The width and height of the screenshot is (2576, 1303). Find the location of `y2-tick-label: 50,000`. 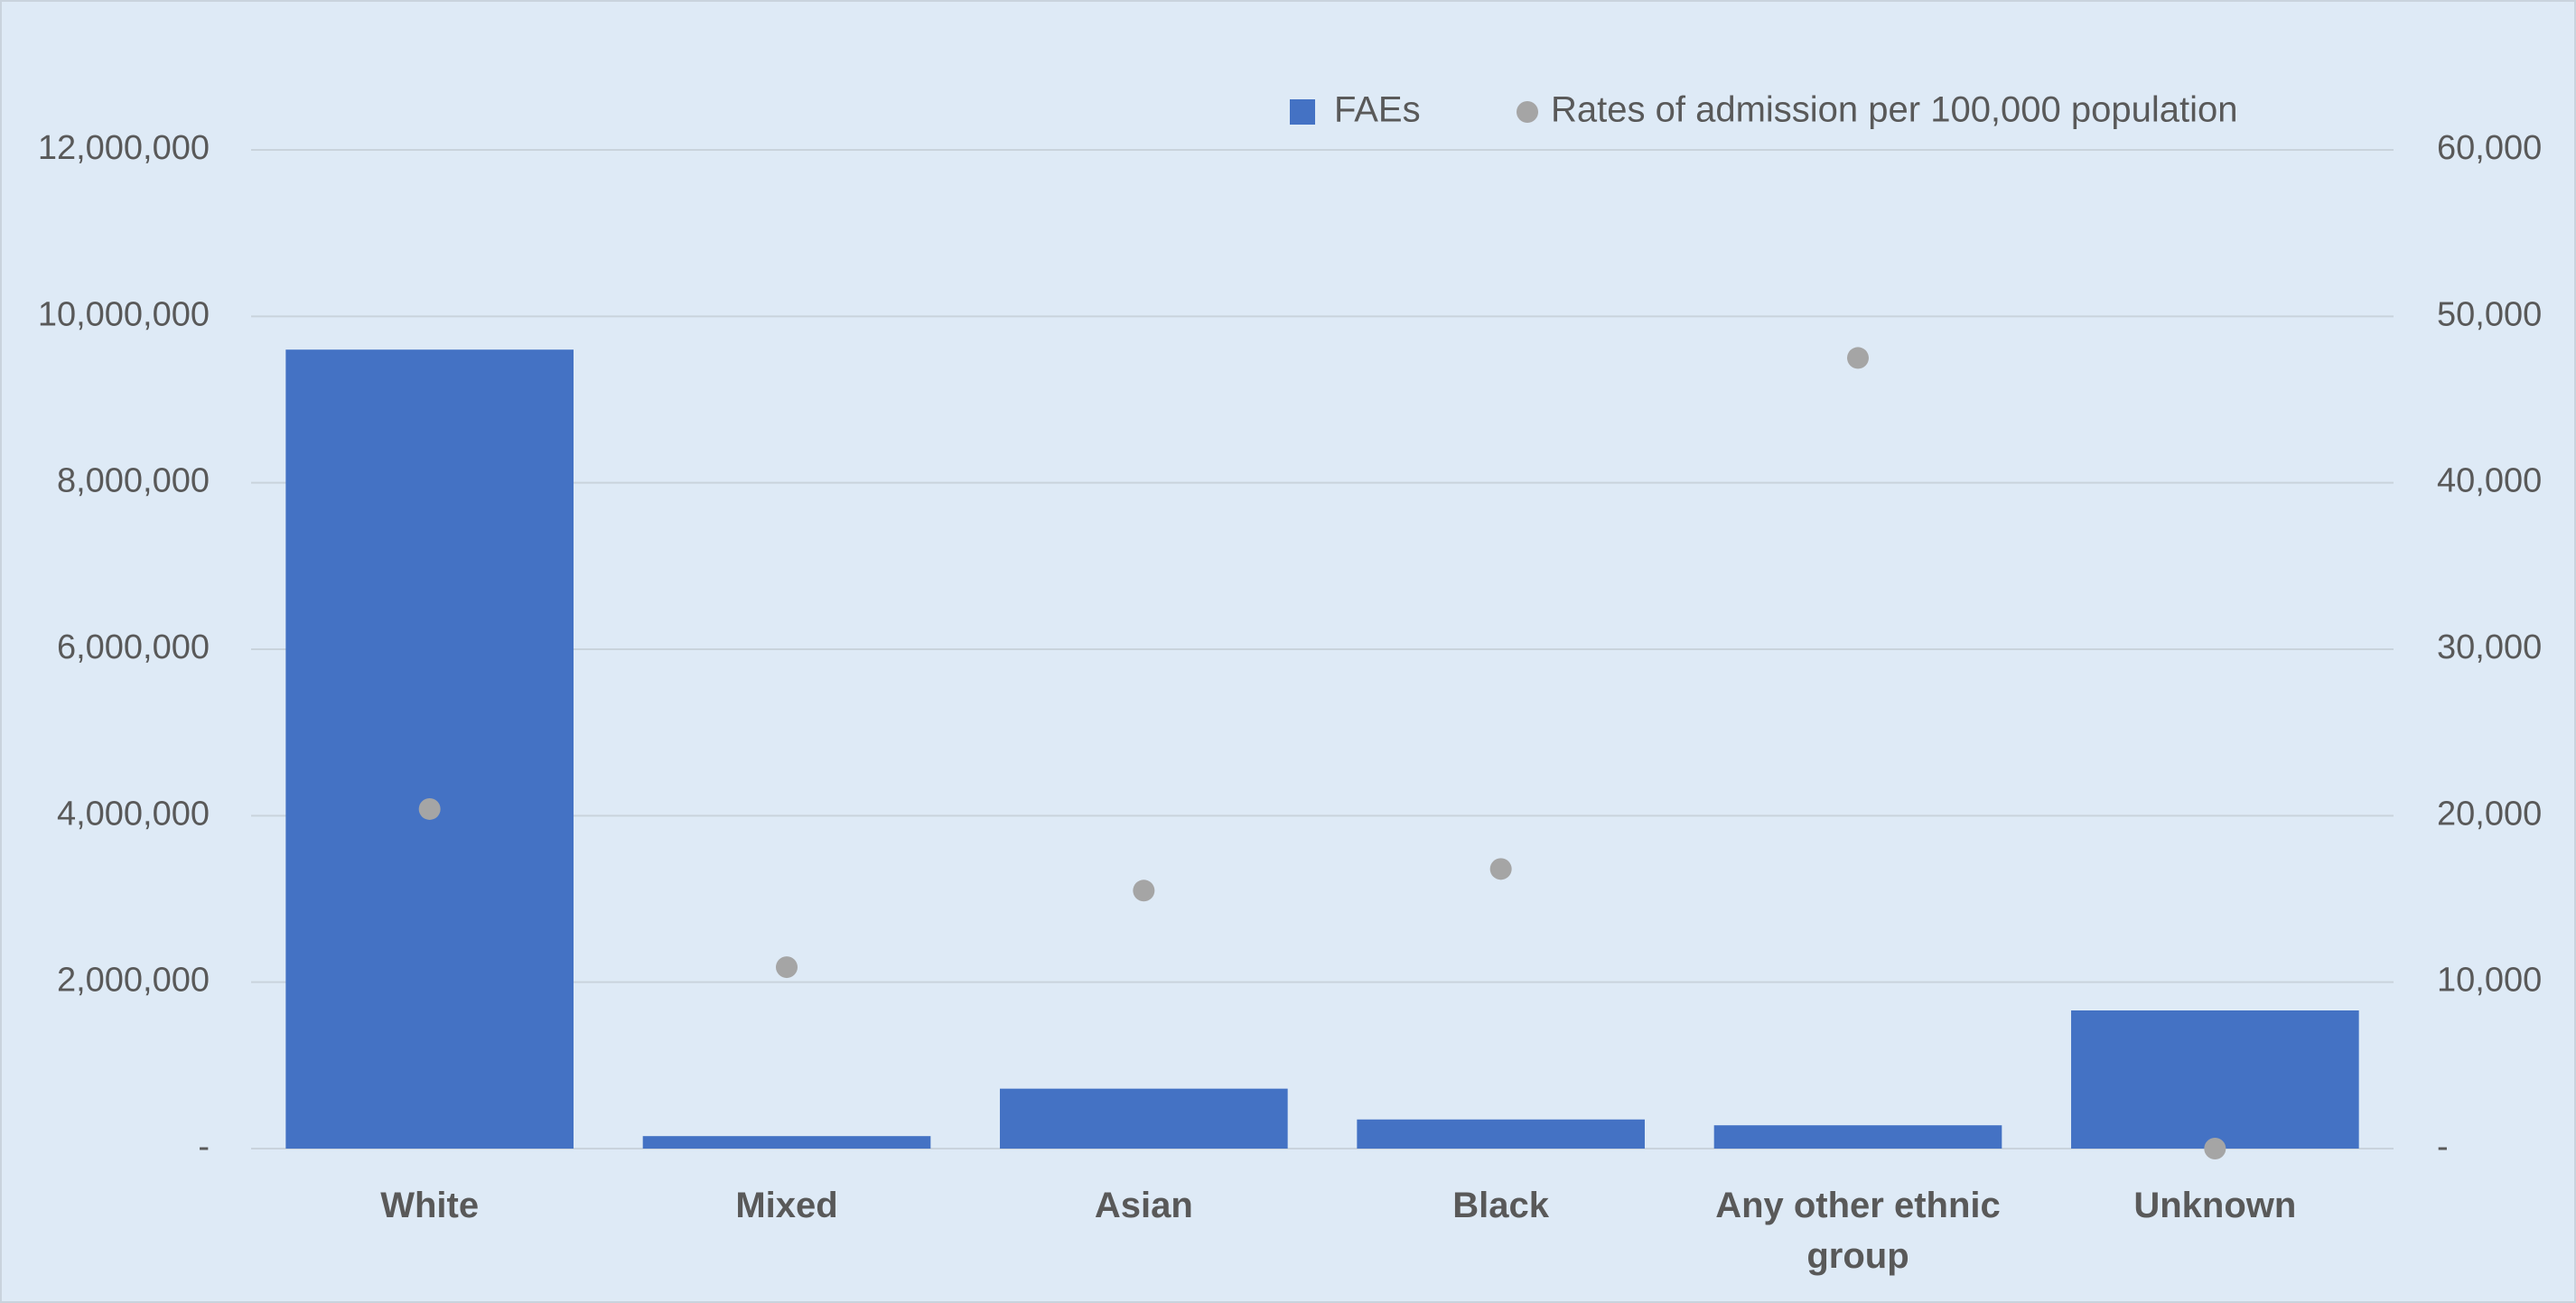

y2-tick-label: 50,000 is located at coordinates (2489, 314).